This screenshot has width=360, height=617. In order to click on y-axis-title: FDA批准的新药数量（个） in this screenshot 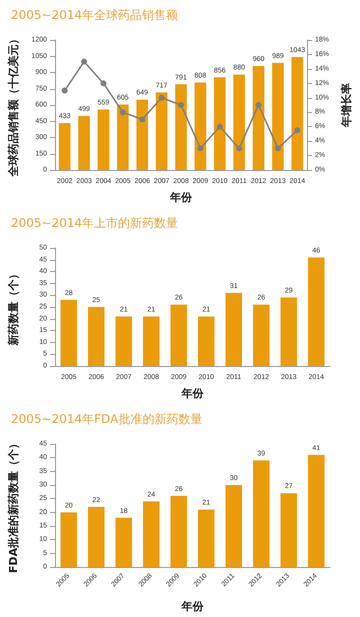, I will do `click(13, 506)`.